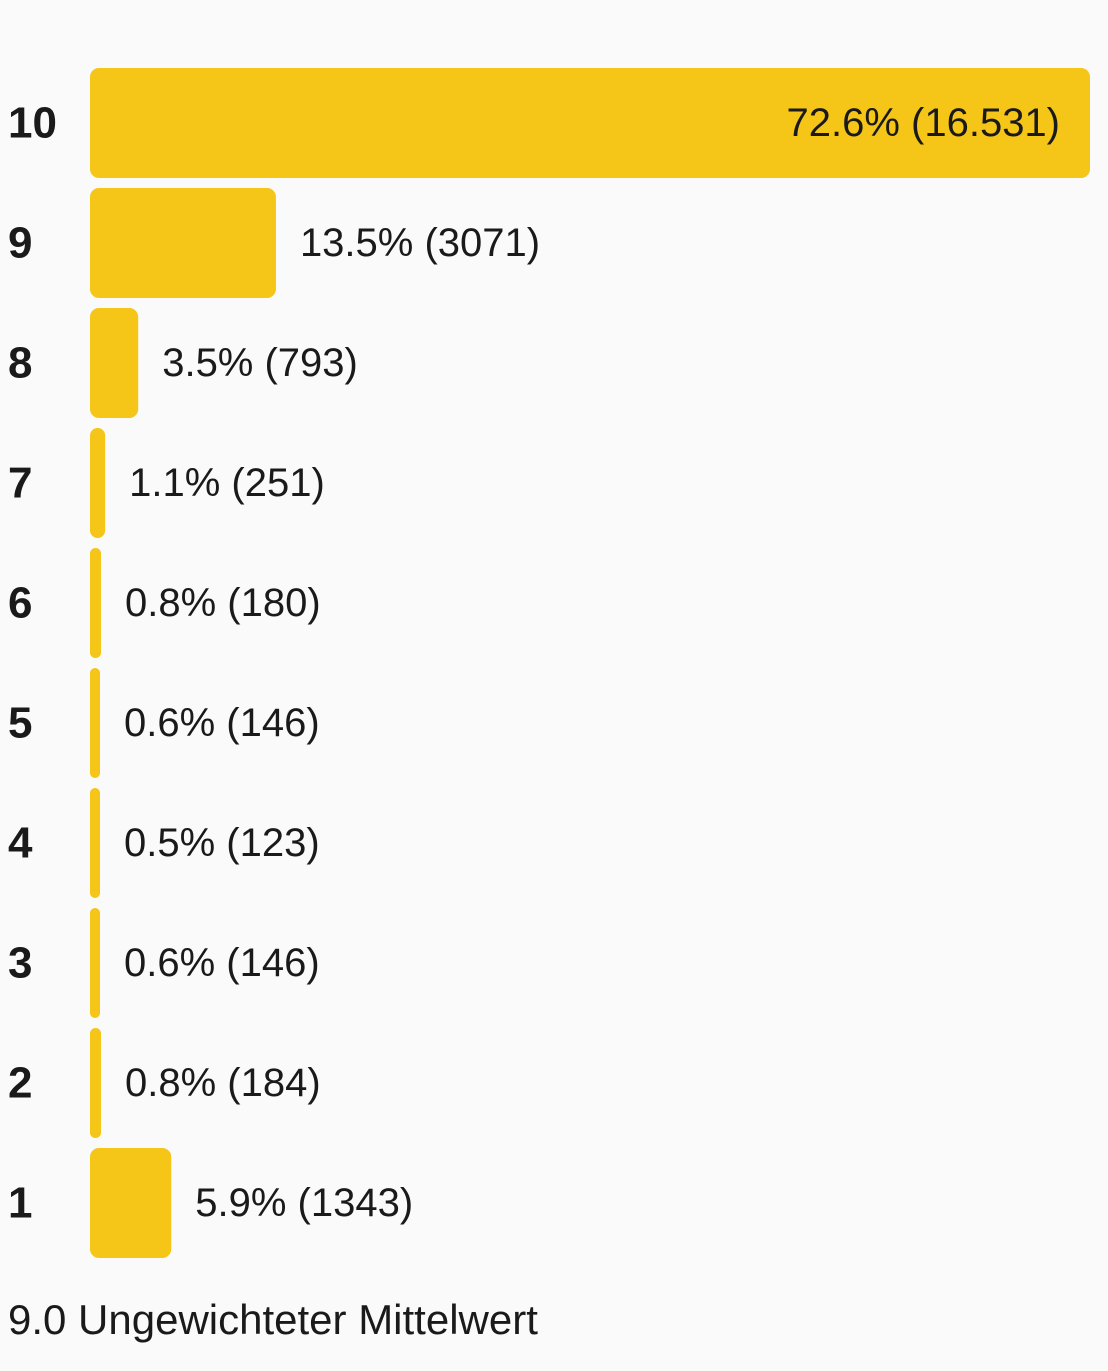  I want to click on rating-label-9: 9, so click(20, 243).